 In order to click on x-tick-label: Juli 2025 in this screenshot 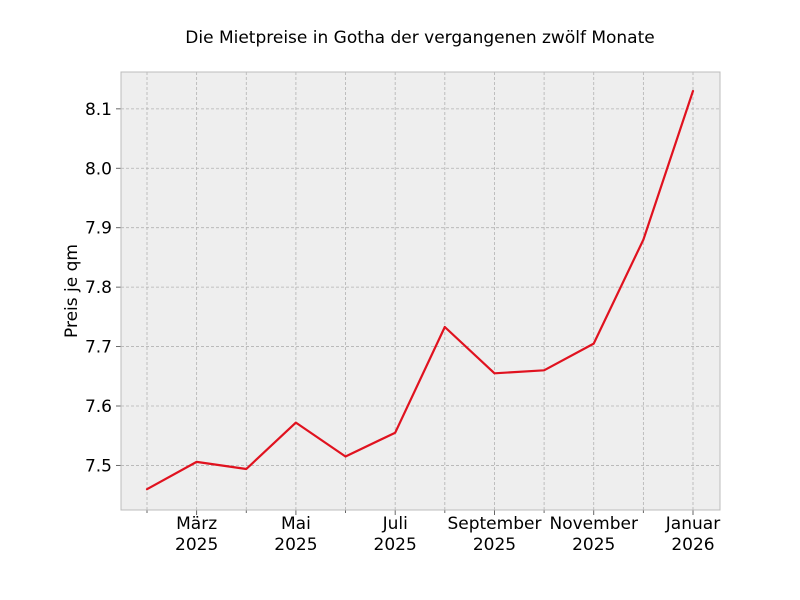, I will do `click(395, 534)`.